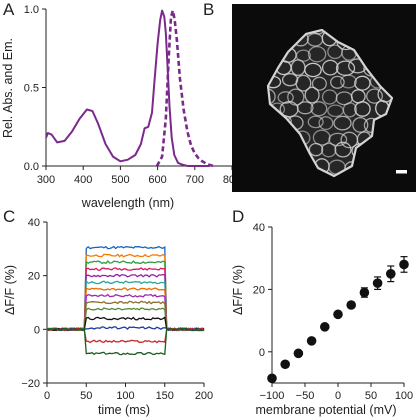  I want to click on chart-d-xtick-label: 50, so click(371, 396).